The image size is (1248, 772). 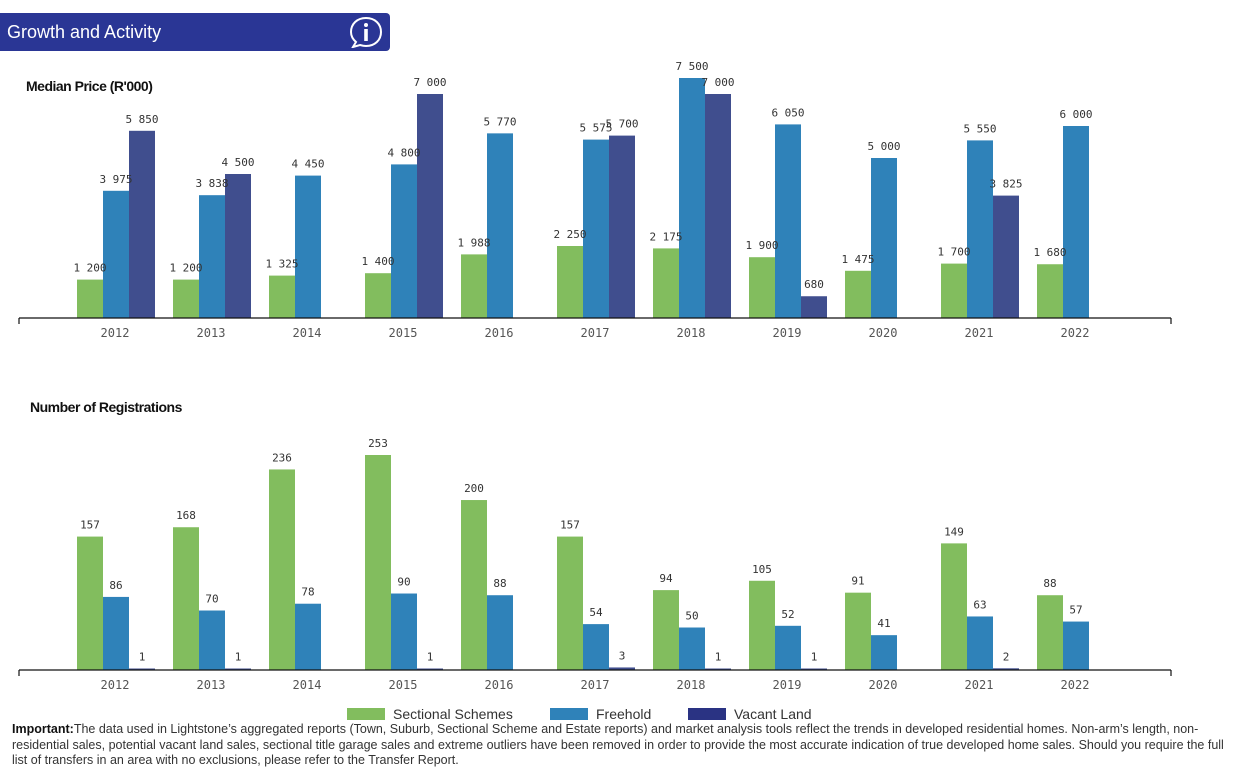 I want to click on legend-label: Freehold, so click(x=624, y=714).